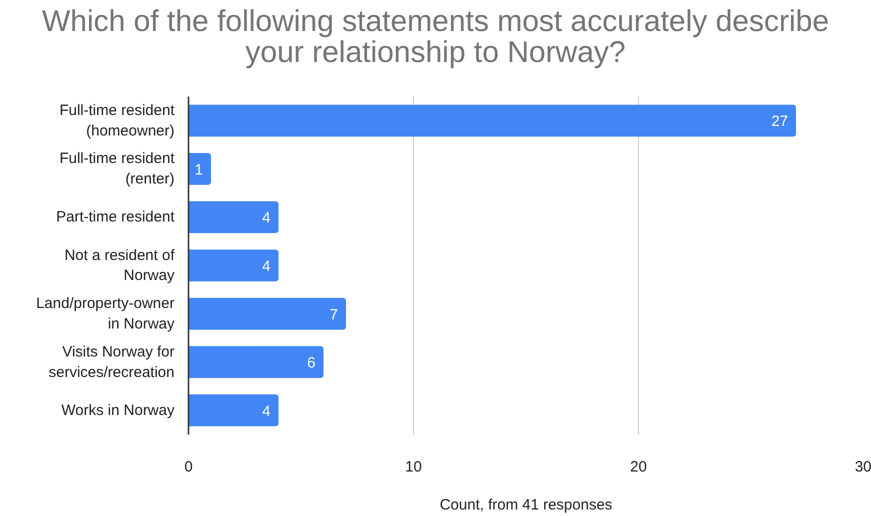 The width and height of the screenshot is (871, 516). What do you see at coordinates (111, 362) in the screenshot?
I see `y-tick-label: Visits Norway for services/recreation` at bounding box center [111, 362].